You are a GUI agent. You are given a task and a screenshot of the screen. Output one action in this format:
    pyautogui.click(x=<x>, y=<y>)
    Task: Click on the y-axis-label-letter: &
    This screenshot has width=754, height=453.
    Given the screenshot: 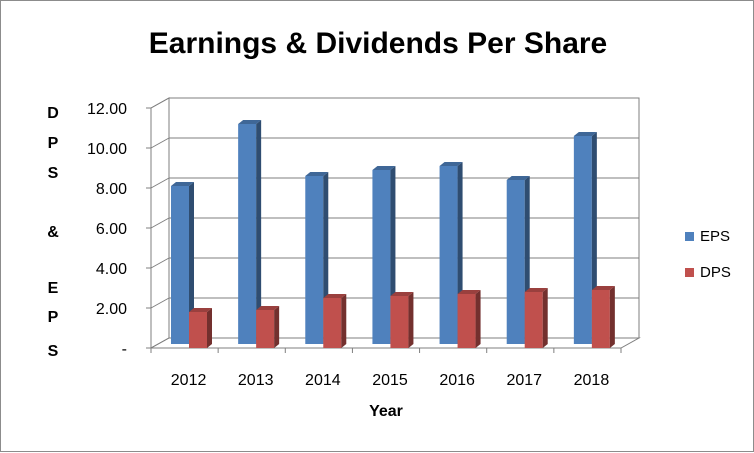 What is the action you would take?
    pyautogui.click(x=53, y=232)
    